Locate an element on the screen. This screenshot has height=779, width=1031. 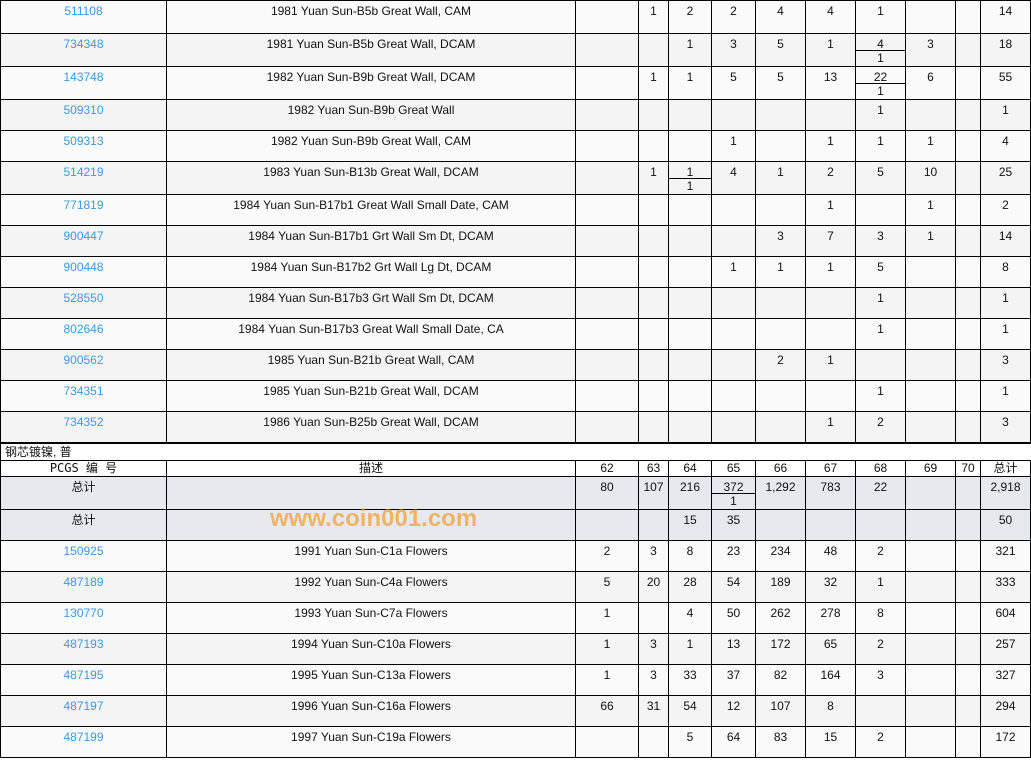
pcgs-number-link-text: 509313 is located at coordinates (83, 141).